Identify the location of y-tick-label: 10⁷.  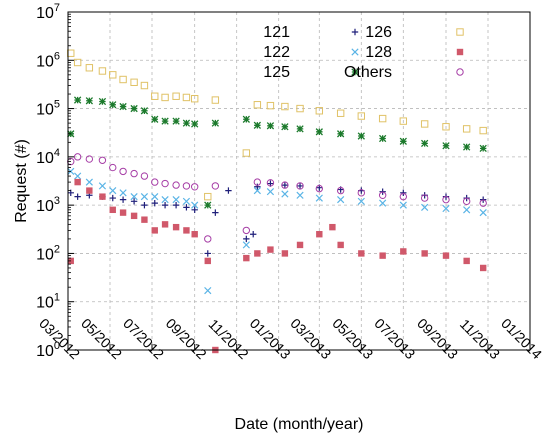
(48, 12).